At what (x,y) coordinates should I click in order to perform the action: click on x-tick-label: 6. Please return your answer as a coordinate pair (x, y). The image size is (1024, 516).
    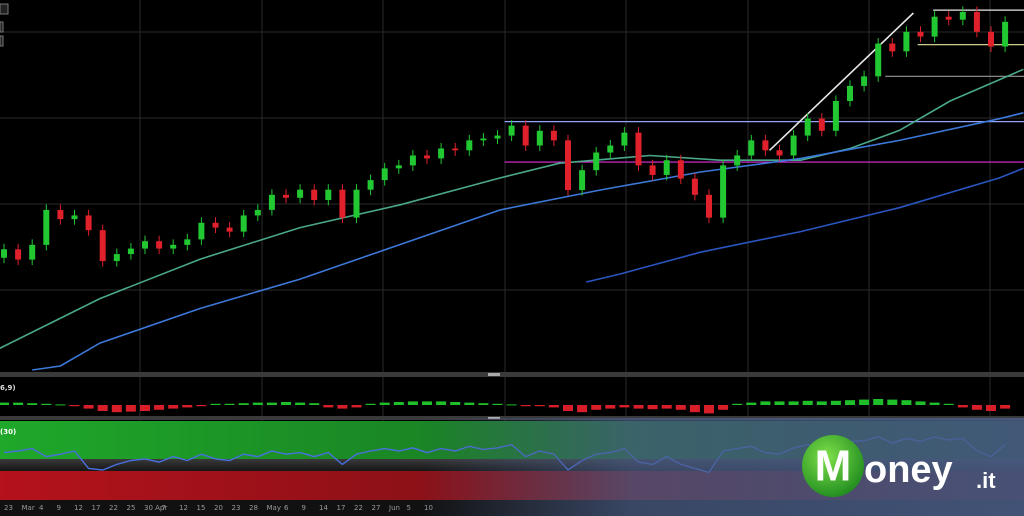
    Looking at the image, I should click on (286, 508).